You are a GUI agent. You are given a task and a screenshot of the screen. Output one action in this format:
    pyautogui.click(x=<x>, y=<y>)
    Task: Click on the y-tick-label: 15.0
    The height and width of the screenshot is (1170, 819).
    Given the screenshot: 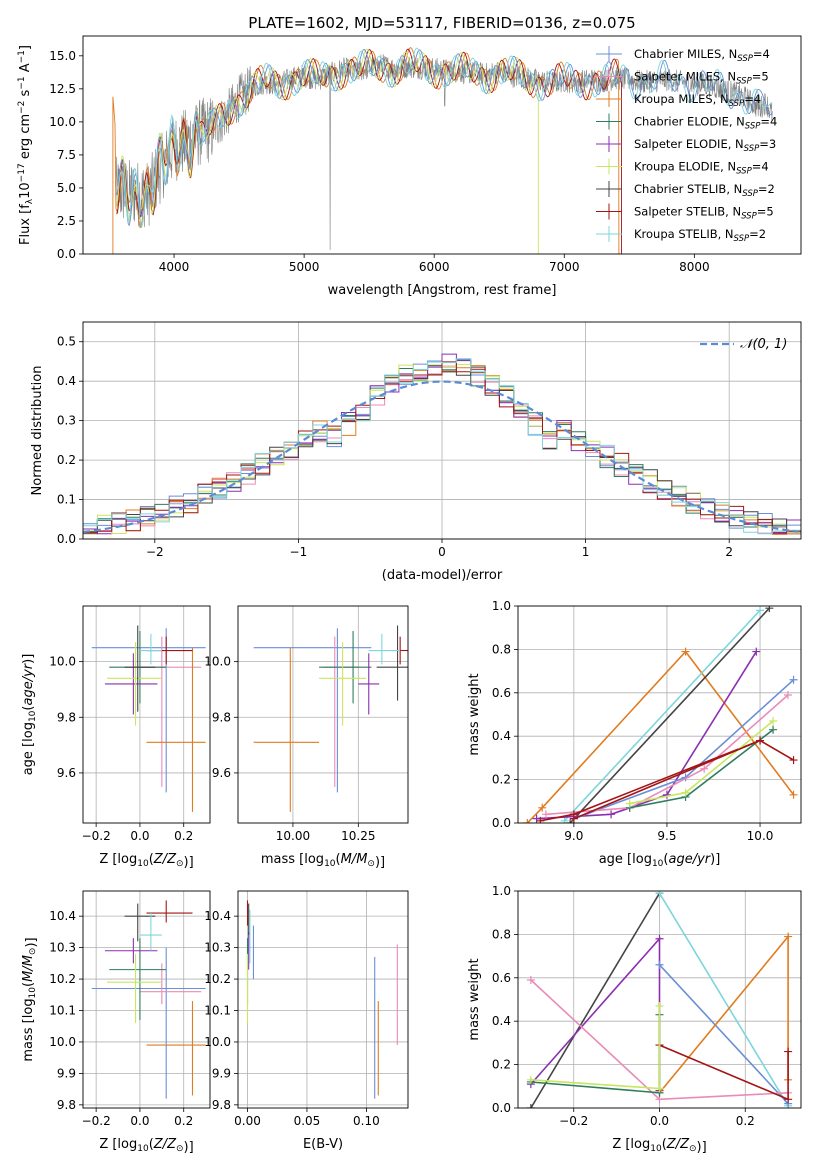 What is the action you would take?
    pyautogui.click(x=62, y=56)
    